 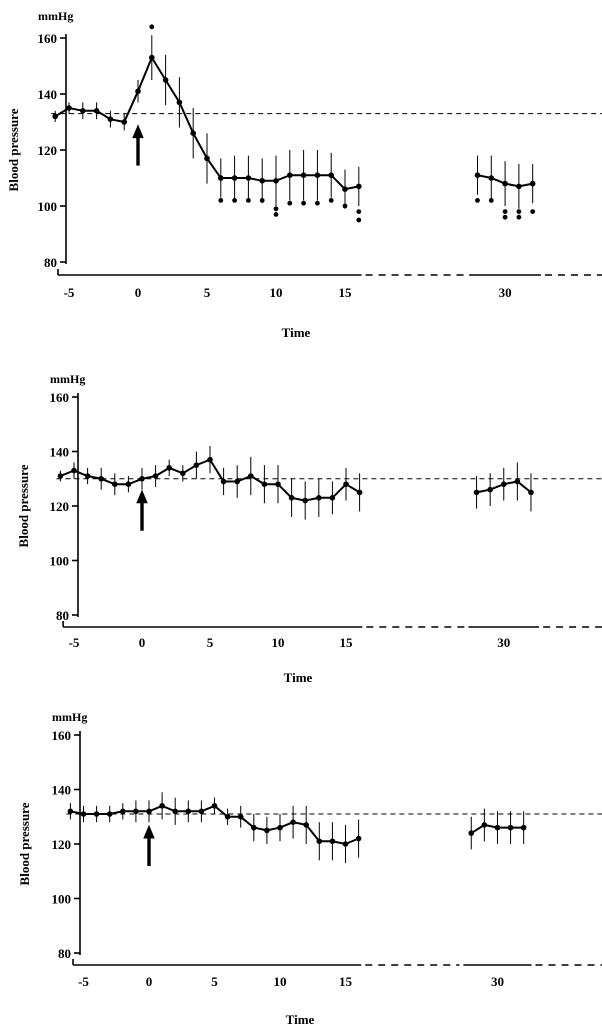 What do you see at coordinates (300, 1019) in the screenshot?
I see `x-axis-title: Time` at bounding box center [300, 1019].